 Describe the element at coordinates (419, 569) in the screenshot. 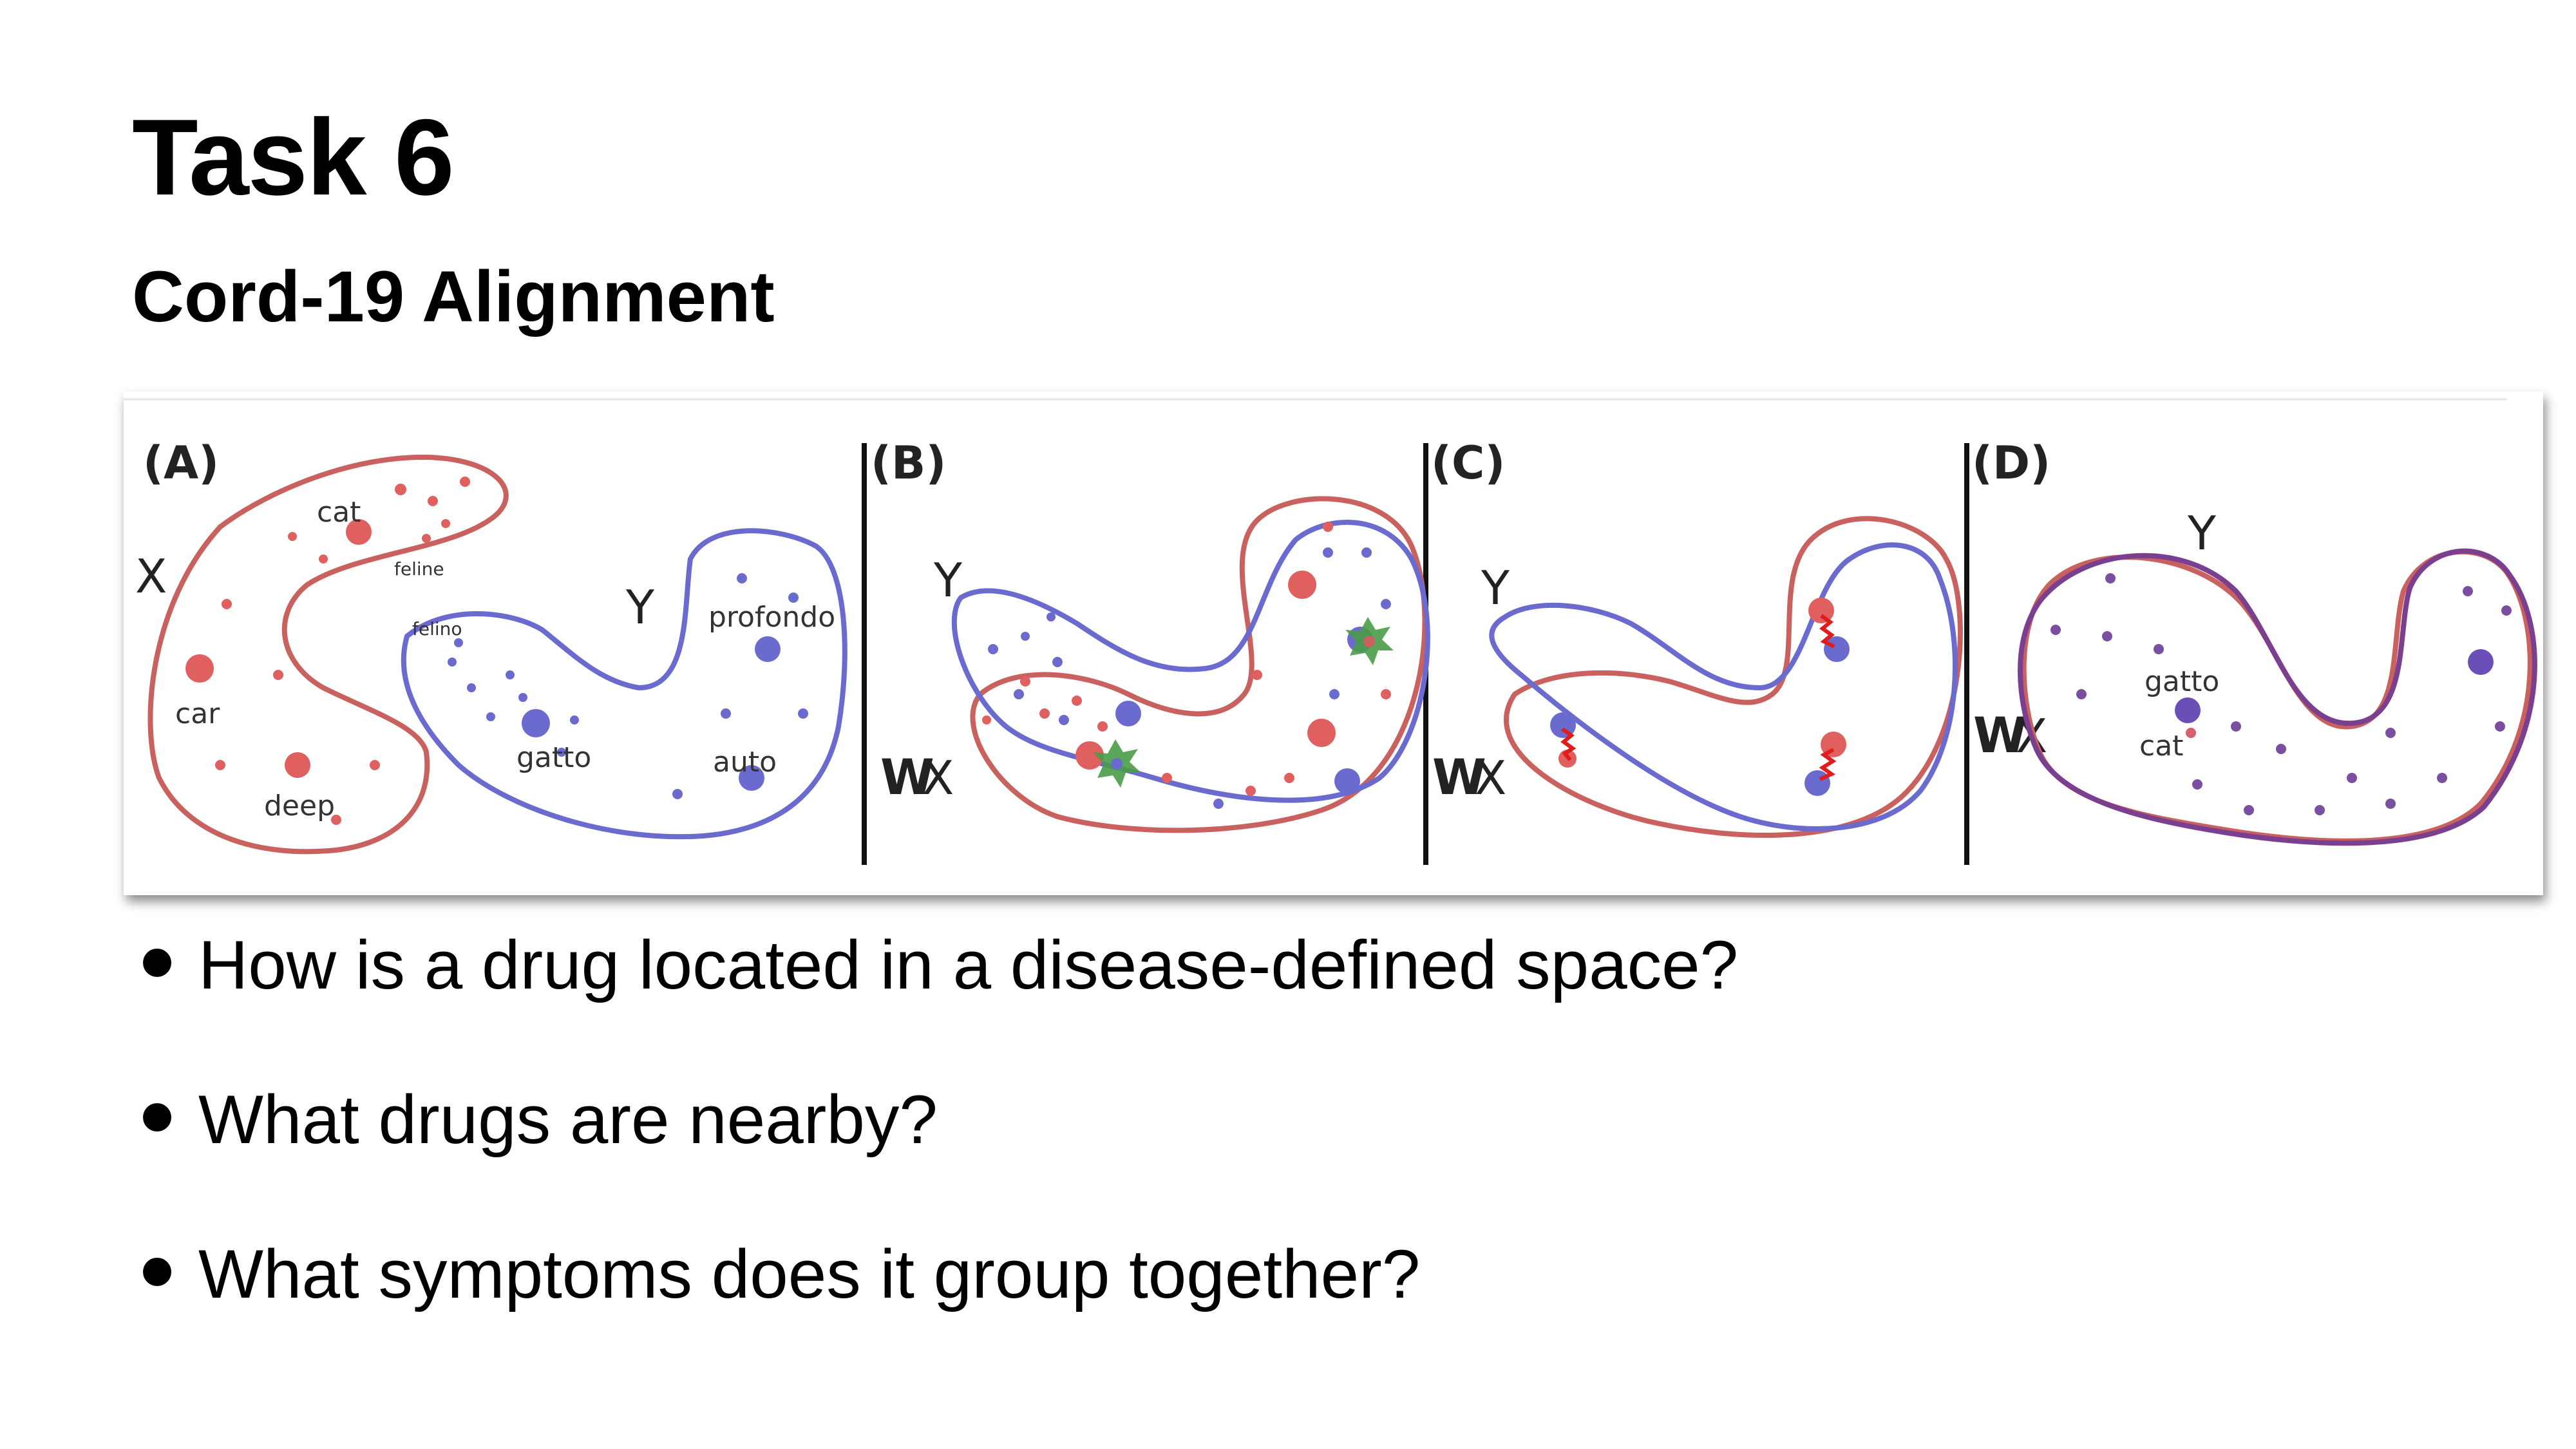

I see `word-label: feline` at that location.